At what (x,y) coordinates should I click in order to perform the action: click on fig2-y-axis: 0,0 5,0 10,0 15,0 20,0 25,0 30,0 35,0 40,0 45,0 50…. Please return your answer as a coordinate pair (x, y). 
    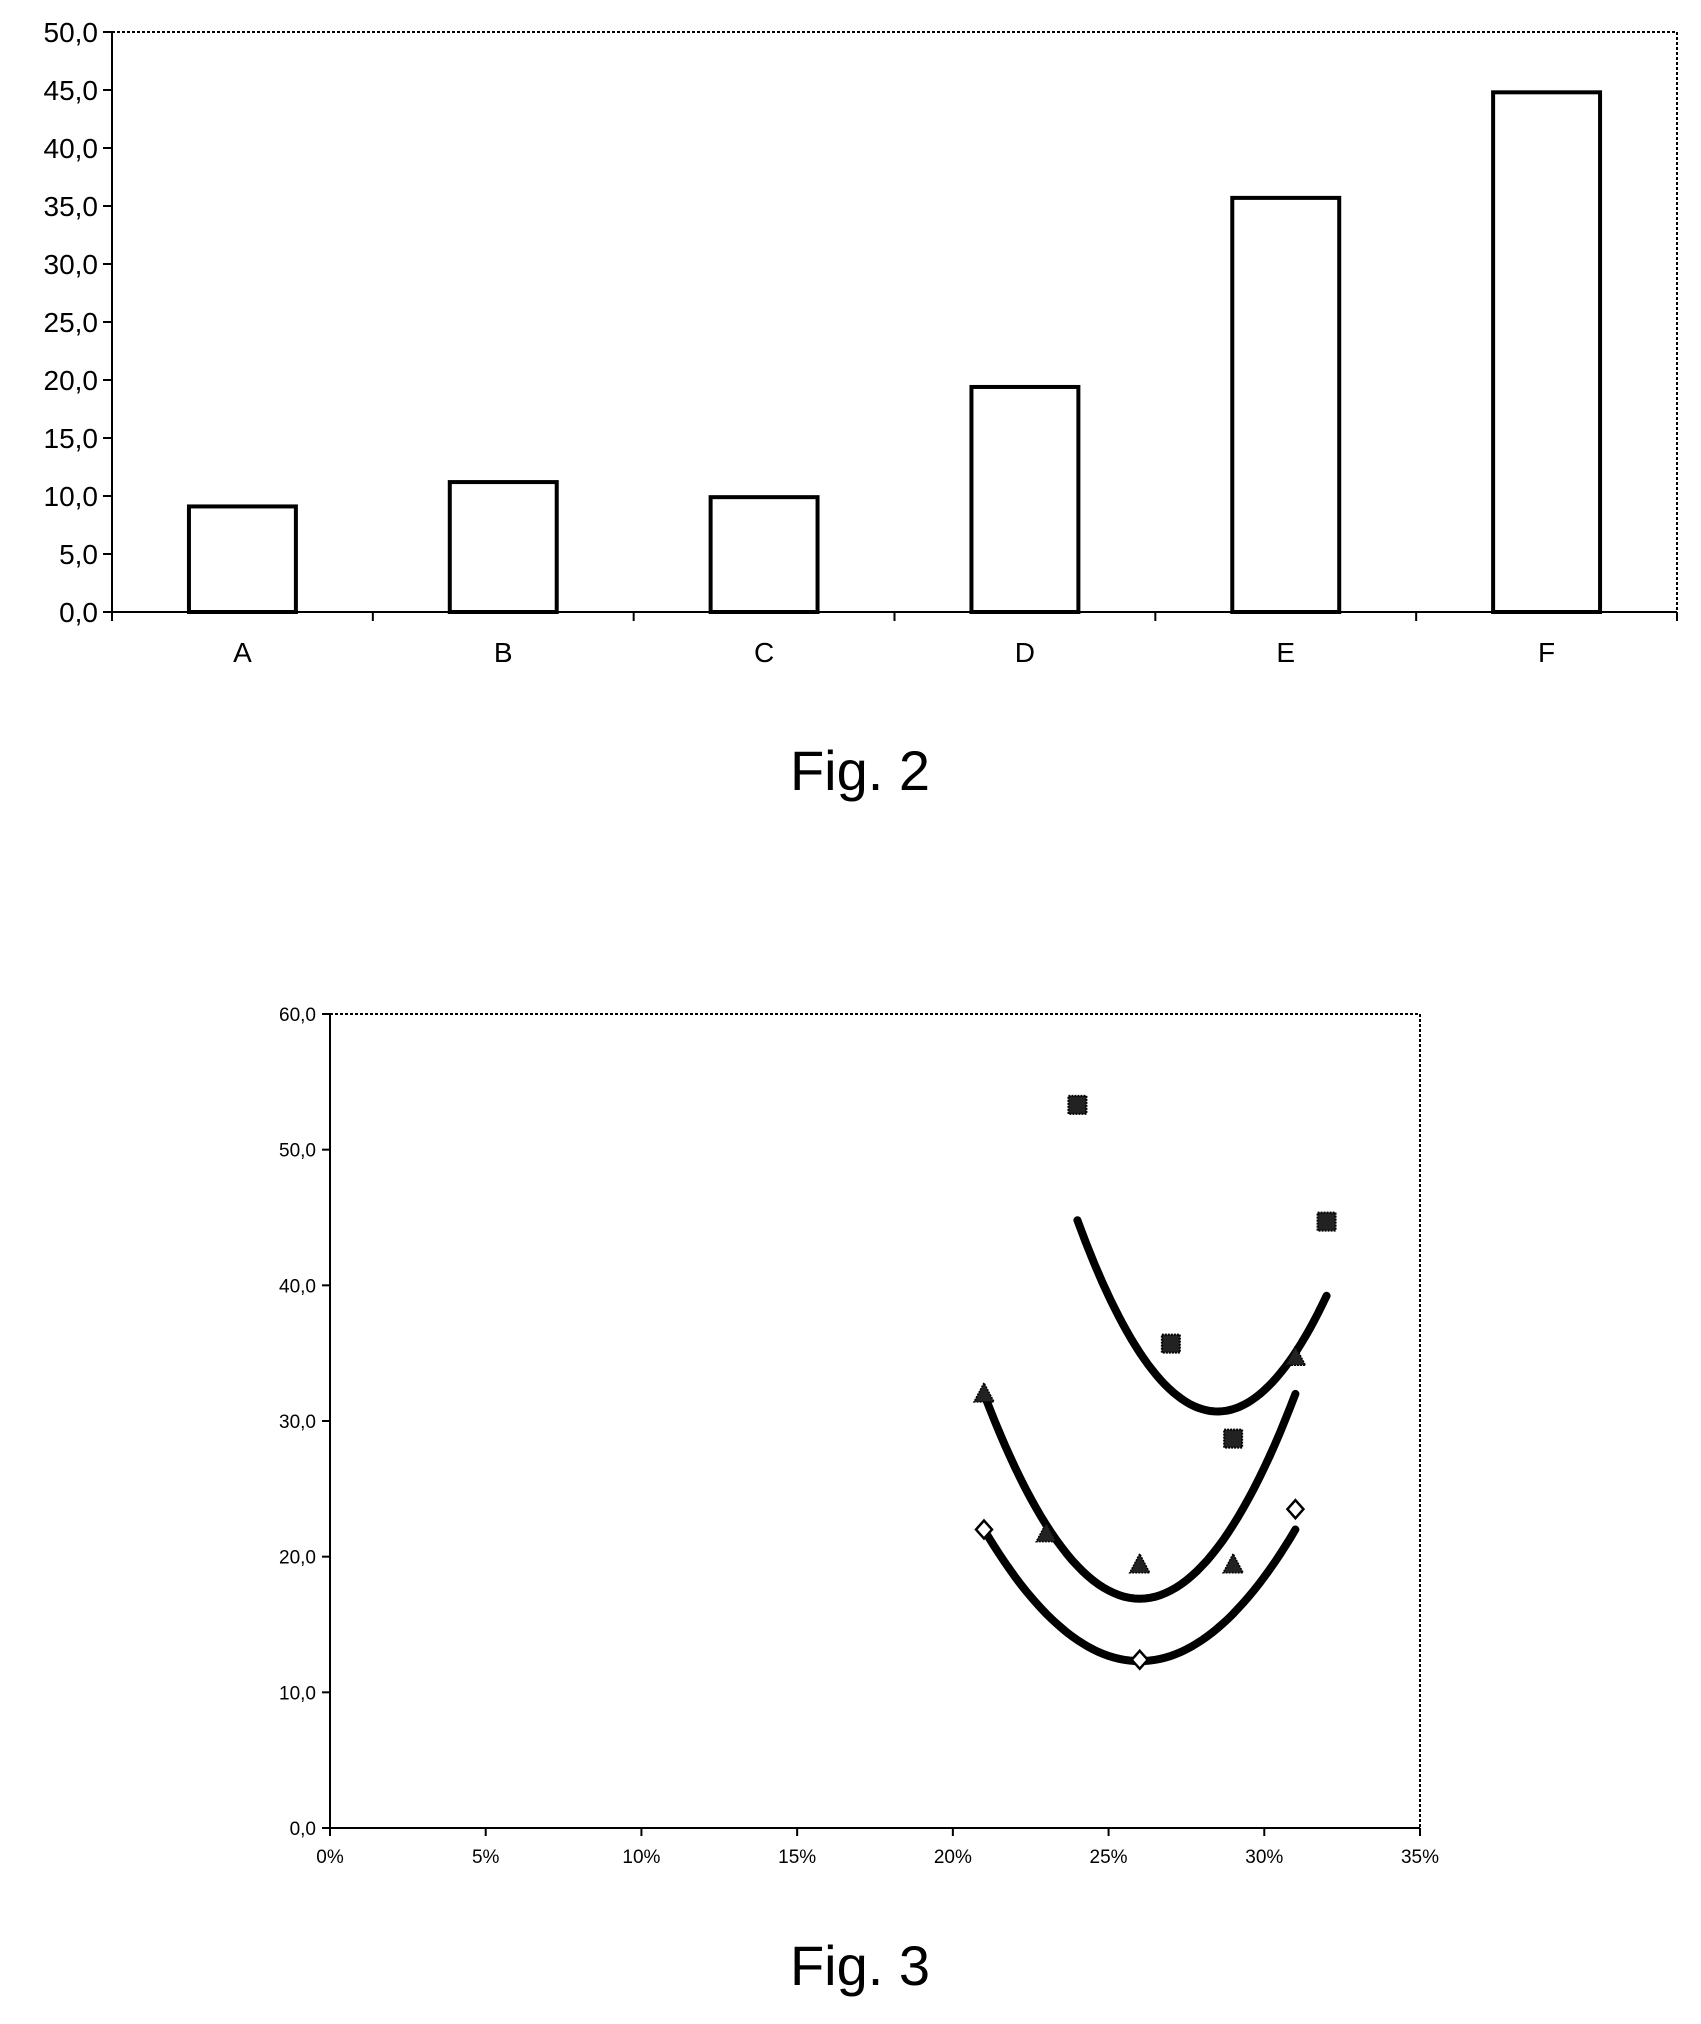
    Looking at the image, I should click on (78, 322).